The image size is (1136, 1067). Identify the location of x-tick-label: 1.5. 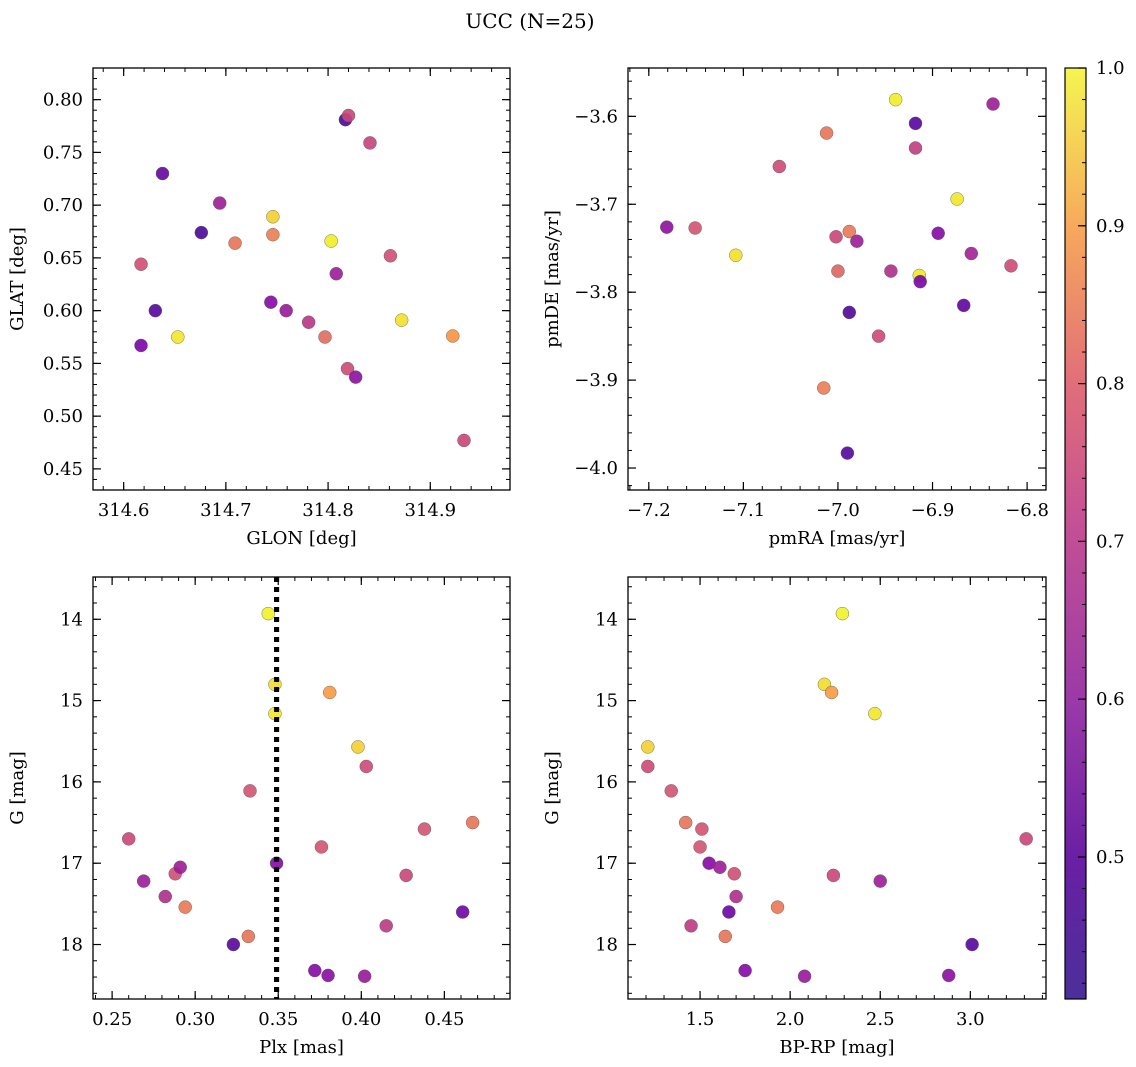
(700, 1019).